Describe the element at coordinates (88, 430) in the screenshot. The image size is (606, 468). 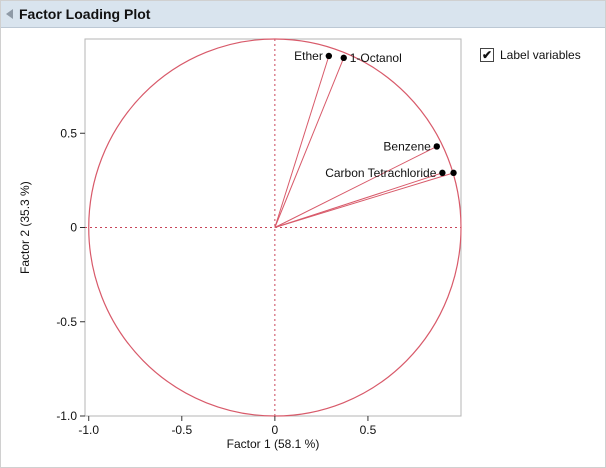
I see `x-tick-label: -1.0` at that location.